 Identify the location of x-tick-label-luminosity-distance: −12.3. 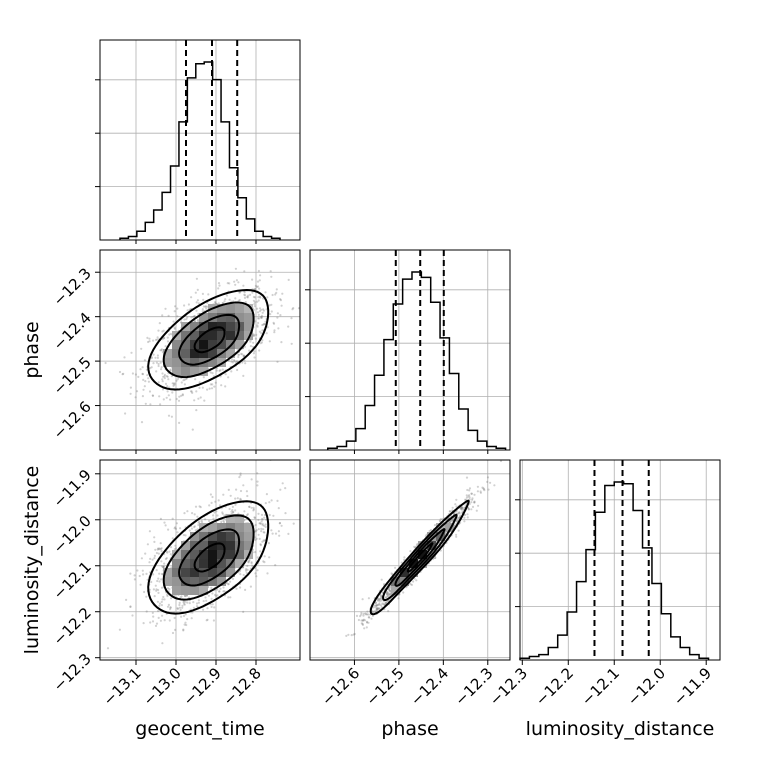
(508, 686).